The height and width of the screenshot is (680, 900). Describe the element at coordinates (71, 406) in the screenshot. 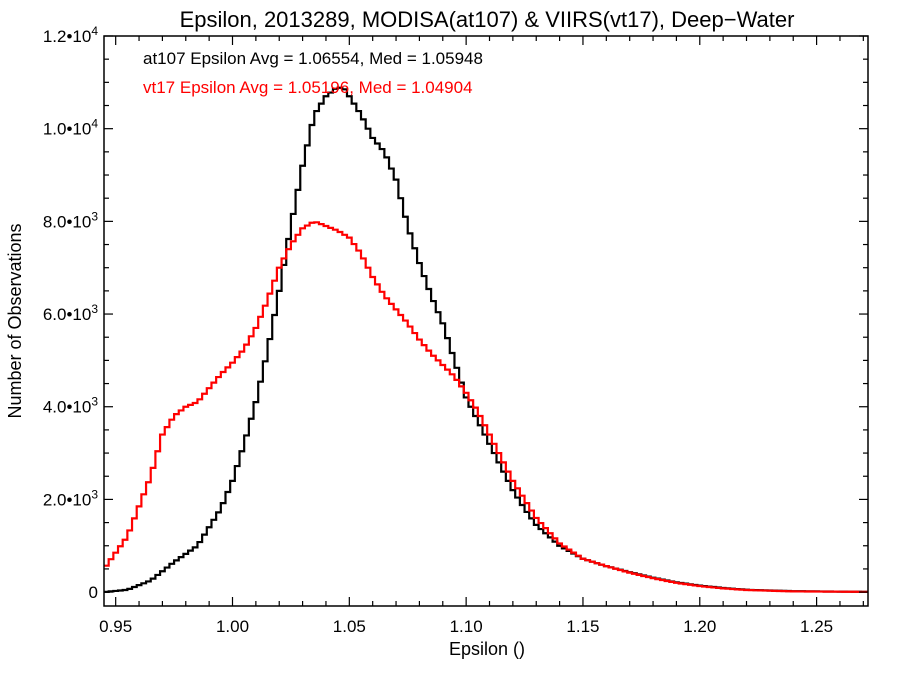

I see `y-tick-label: 4.0•103` at that location.